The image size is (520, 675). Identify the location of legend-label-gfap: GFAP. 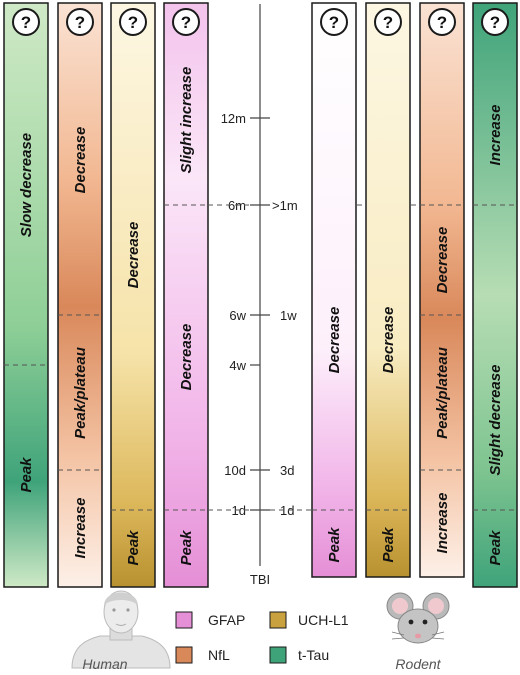
(226, 620).